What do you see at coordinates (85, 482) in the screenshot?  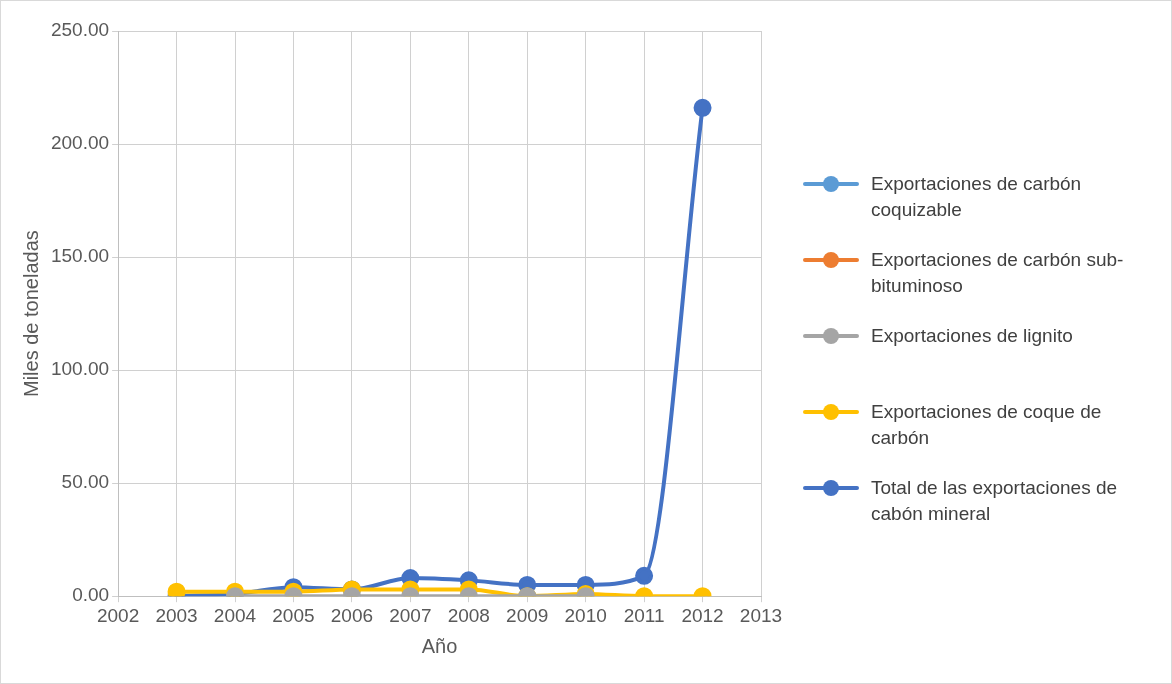 I see `y-tick-label: 50.00` at bounding box center [85, 482].